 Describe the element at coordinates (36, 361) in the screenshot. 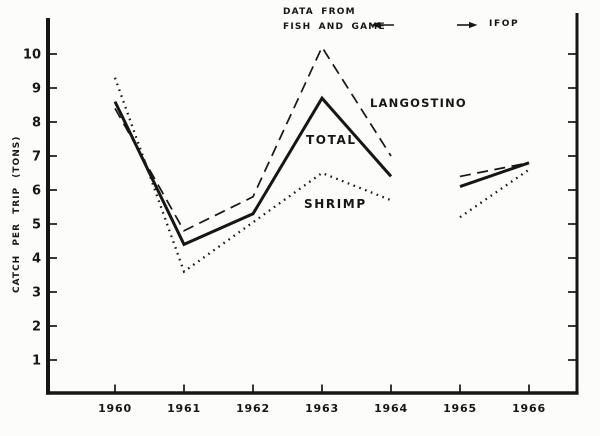

I see `y-tick-label: 1` at that location.